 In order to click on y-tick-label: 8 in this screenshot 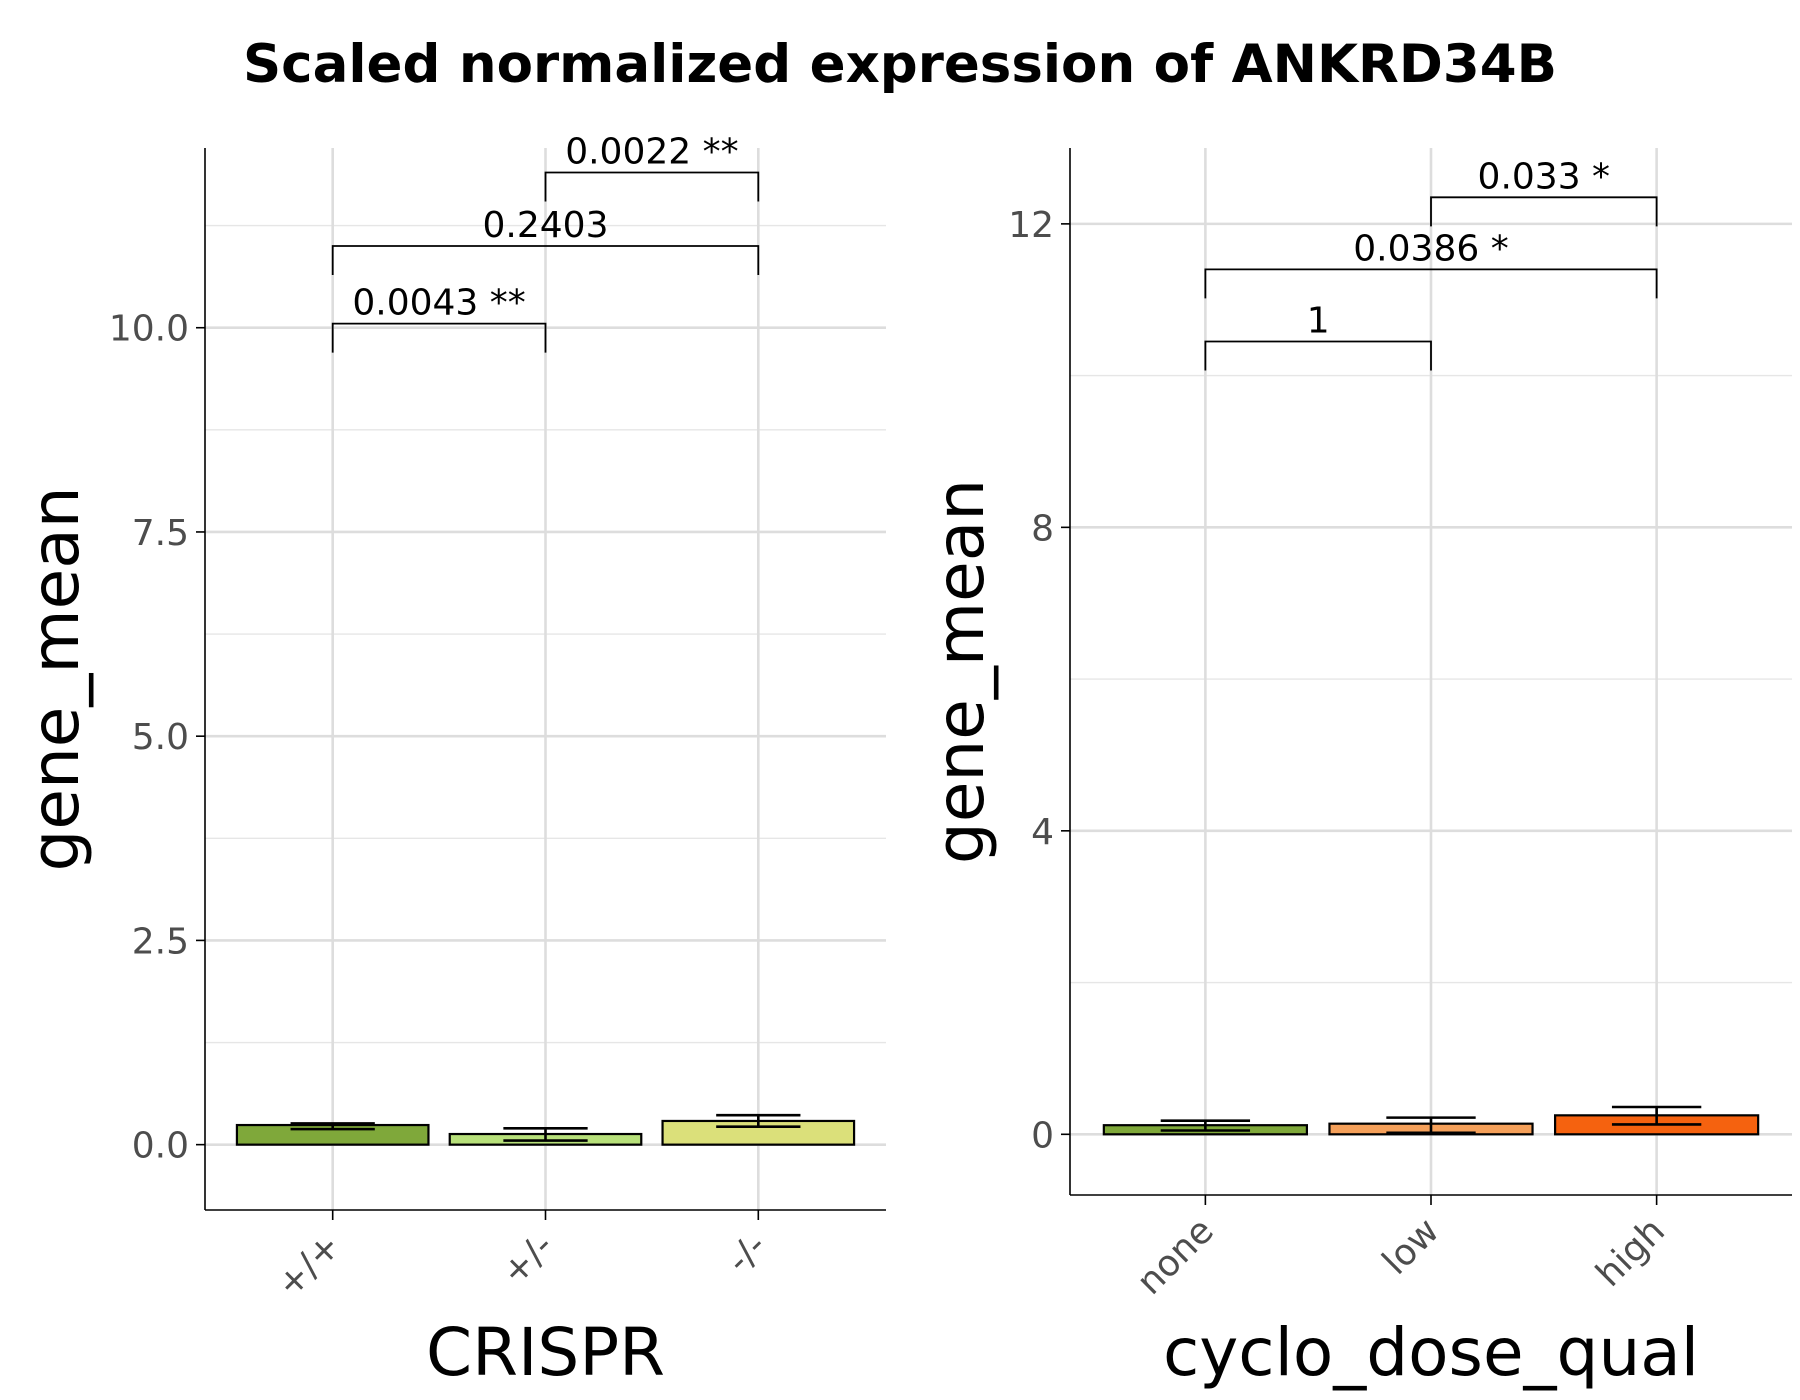, I will do `click(1042, 528)`.